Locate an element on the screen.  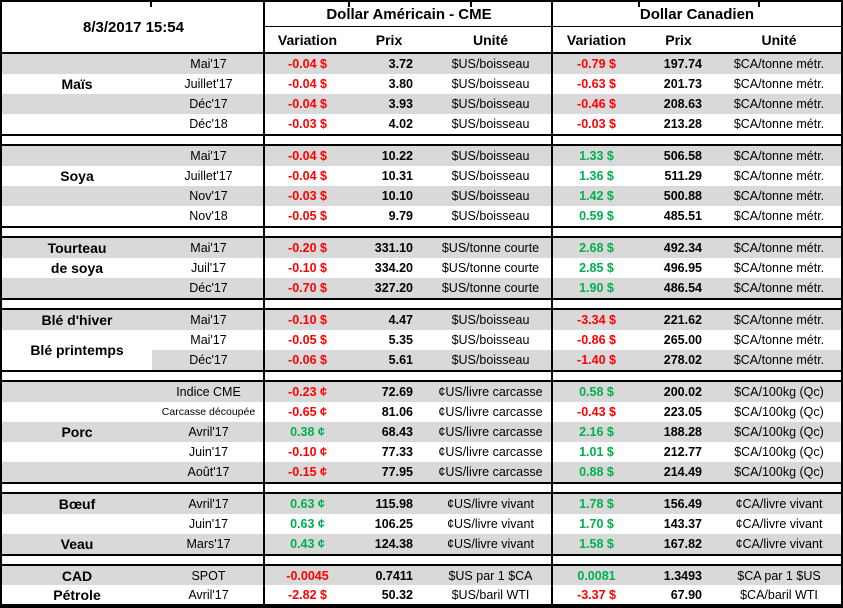
us-price: 9.79 is located at coordinates (400, 216).